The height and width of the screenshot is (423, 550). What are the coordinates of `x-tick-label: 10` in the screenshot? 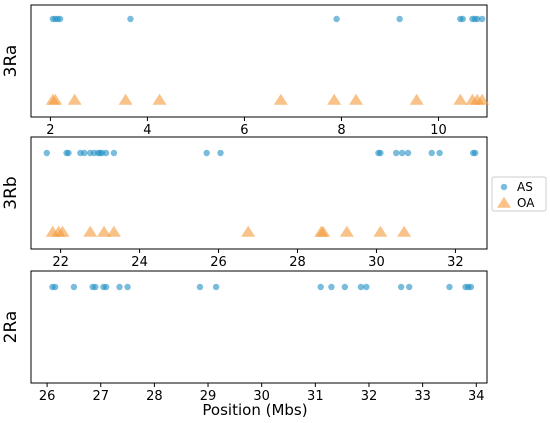 It's located at (438, 130).